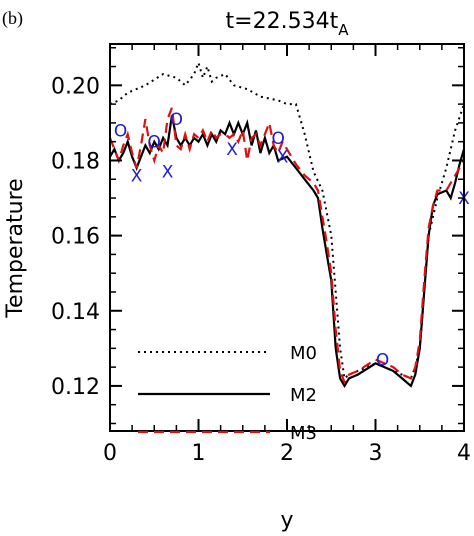  Describe the element at coordinates (286, 520) in the screenshot. I see `x-axis-label: y` at that location.